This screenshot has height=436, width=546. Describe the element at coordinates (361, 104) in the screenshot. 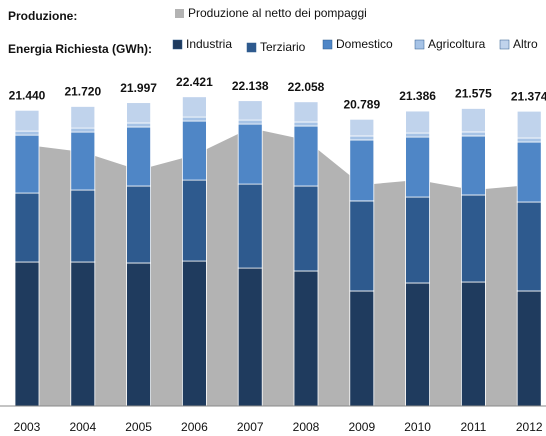

I see `total-label: 20.789` at that location.